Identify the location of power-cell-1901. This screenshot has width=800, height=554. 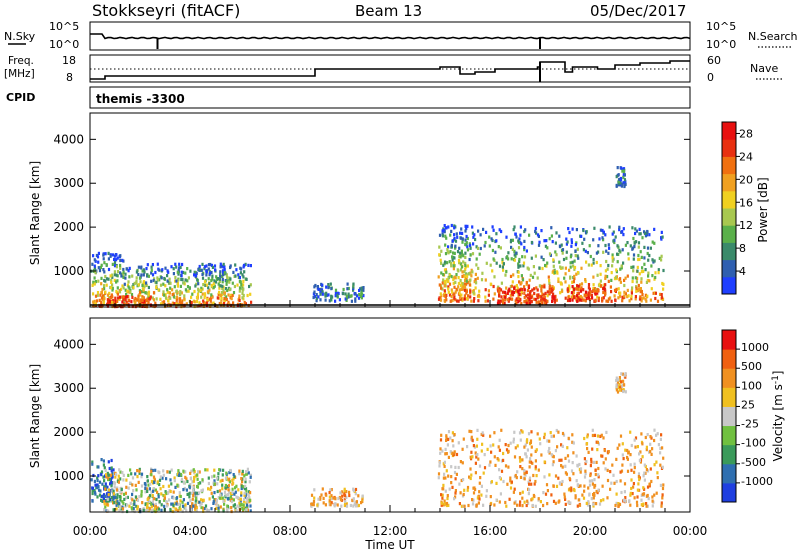
(577, 293).